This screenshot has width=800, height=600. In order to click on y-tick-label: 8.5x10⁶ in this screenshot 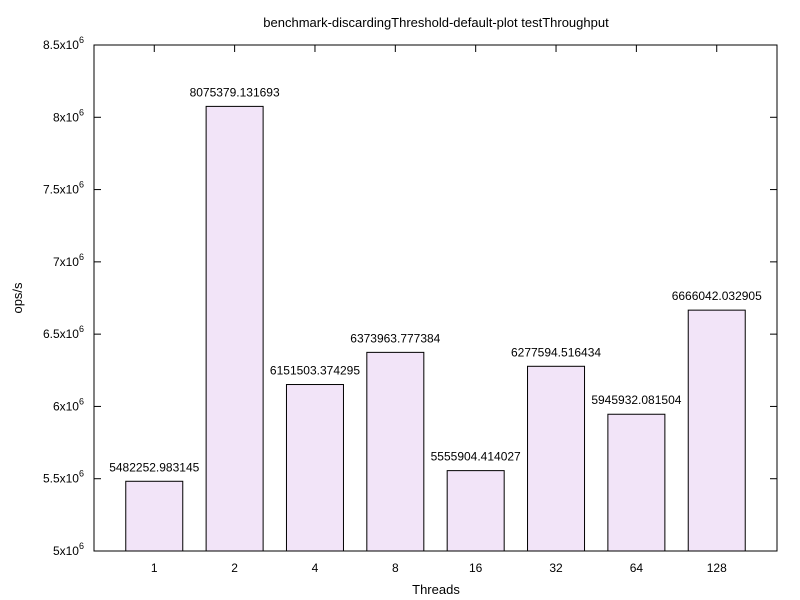, I will do `click(63, 43)`.